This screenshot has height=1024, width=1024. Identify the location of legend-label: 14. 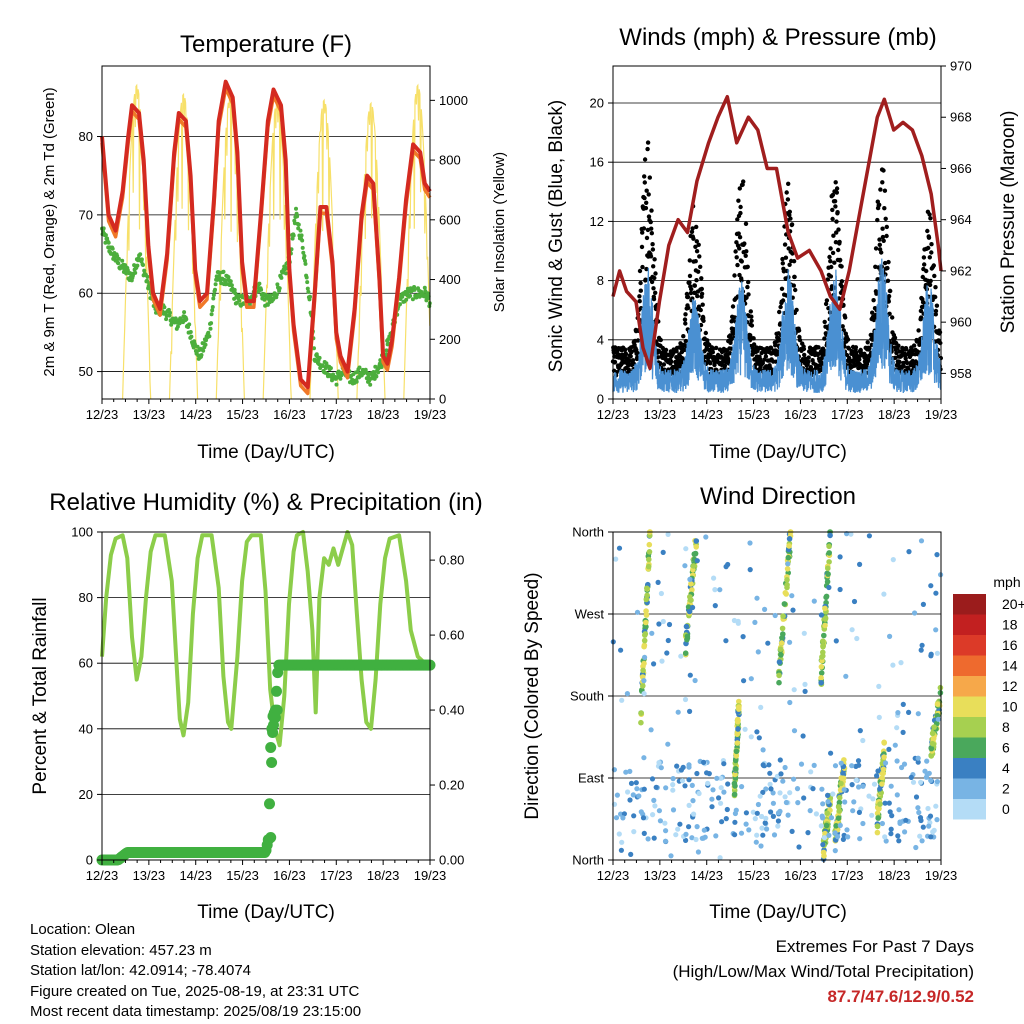
(1010, 666).